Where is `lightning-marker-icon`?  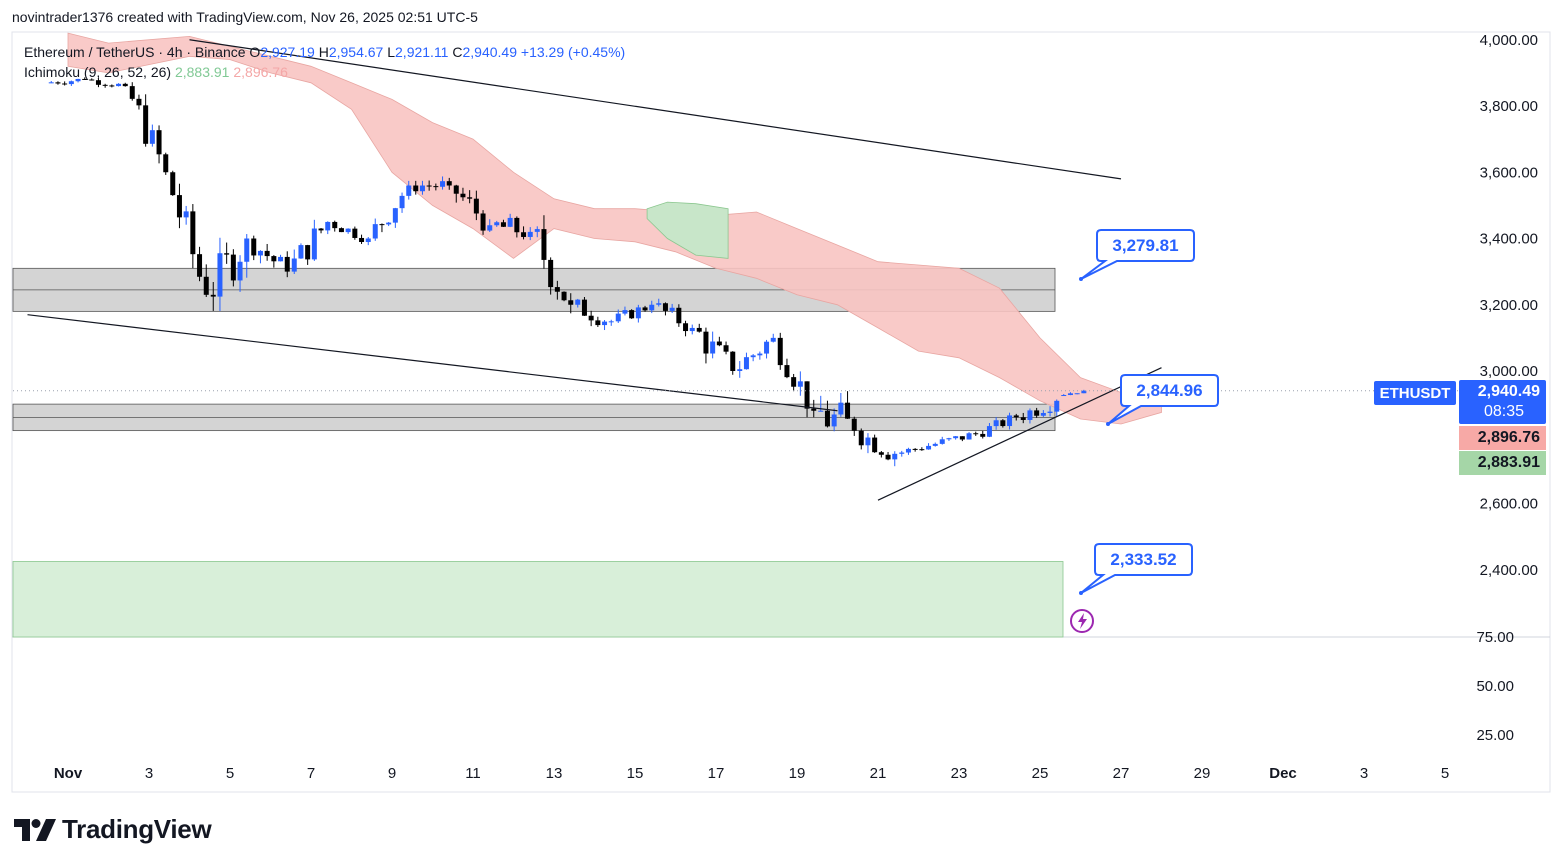
lightning-marker-icon is located at coordinates (1082, 621).